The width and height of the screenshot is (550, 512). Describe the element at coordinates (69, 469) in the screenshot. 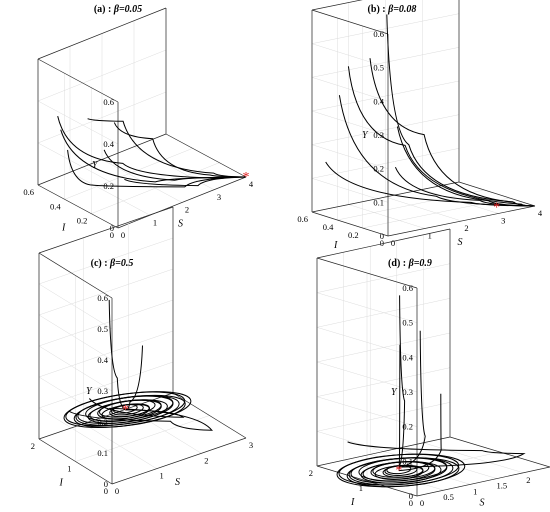

I see `y-tick-label: 1` at that location.